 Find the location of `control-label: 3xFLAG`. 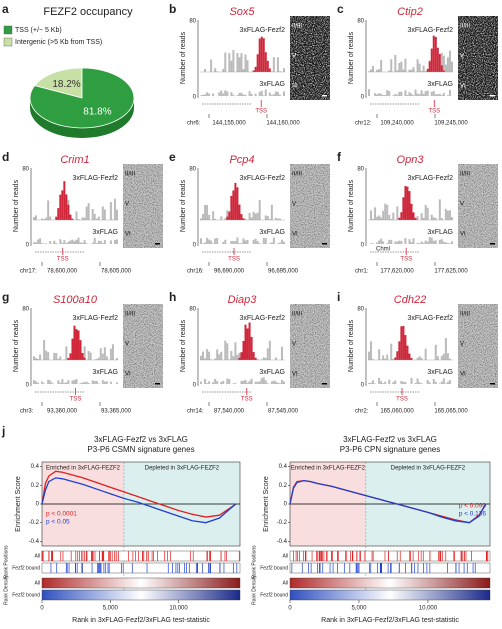

control-label: 3xFLAG is located at coordinates (440, 232).